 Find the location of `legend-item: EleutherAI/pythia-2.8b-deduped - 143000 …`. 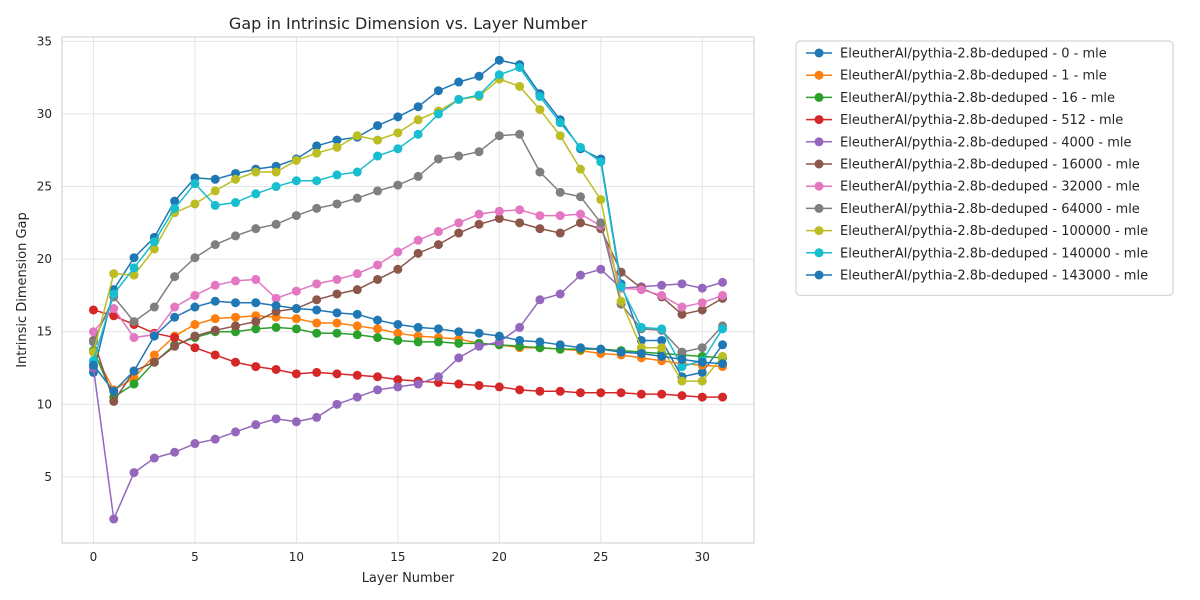

legend-item: EleutherAI/pythia-2.8b-deduped - 143000 … is located at coordinates (977, 276).